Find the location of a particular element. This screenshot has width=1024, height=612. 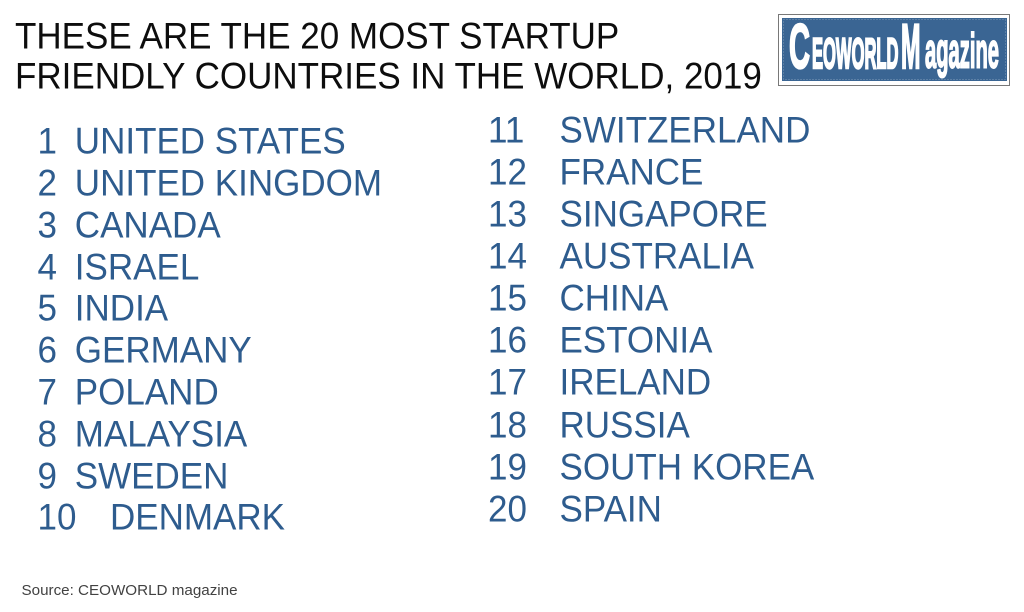

svg-text: EOWORLD is located at coordinates (855, 54).